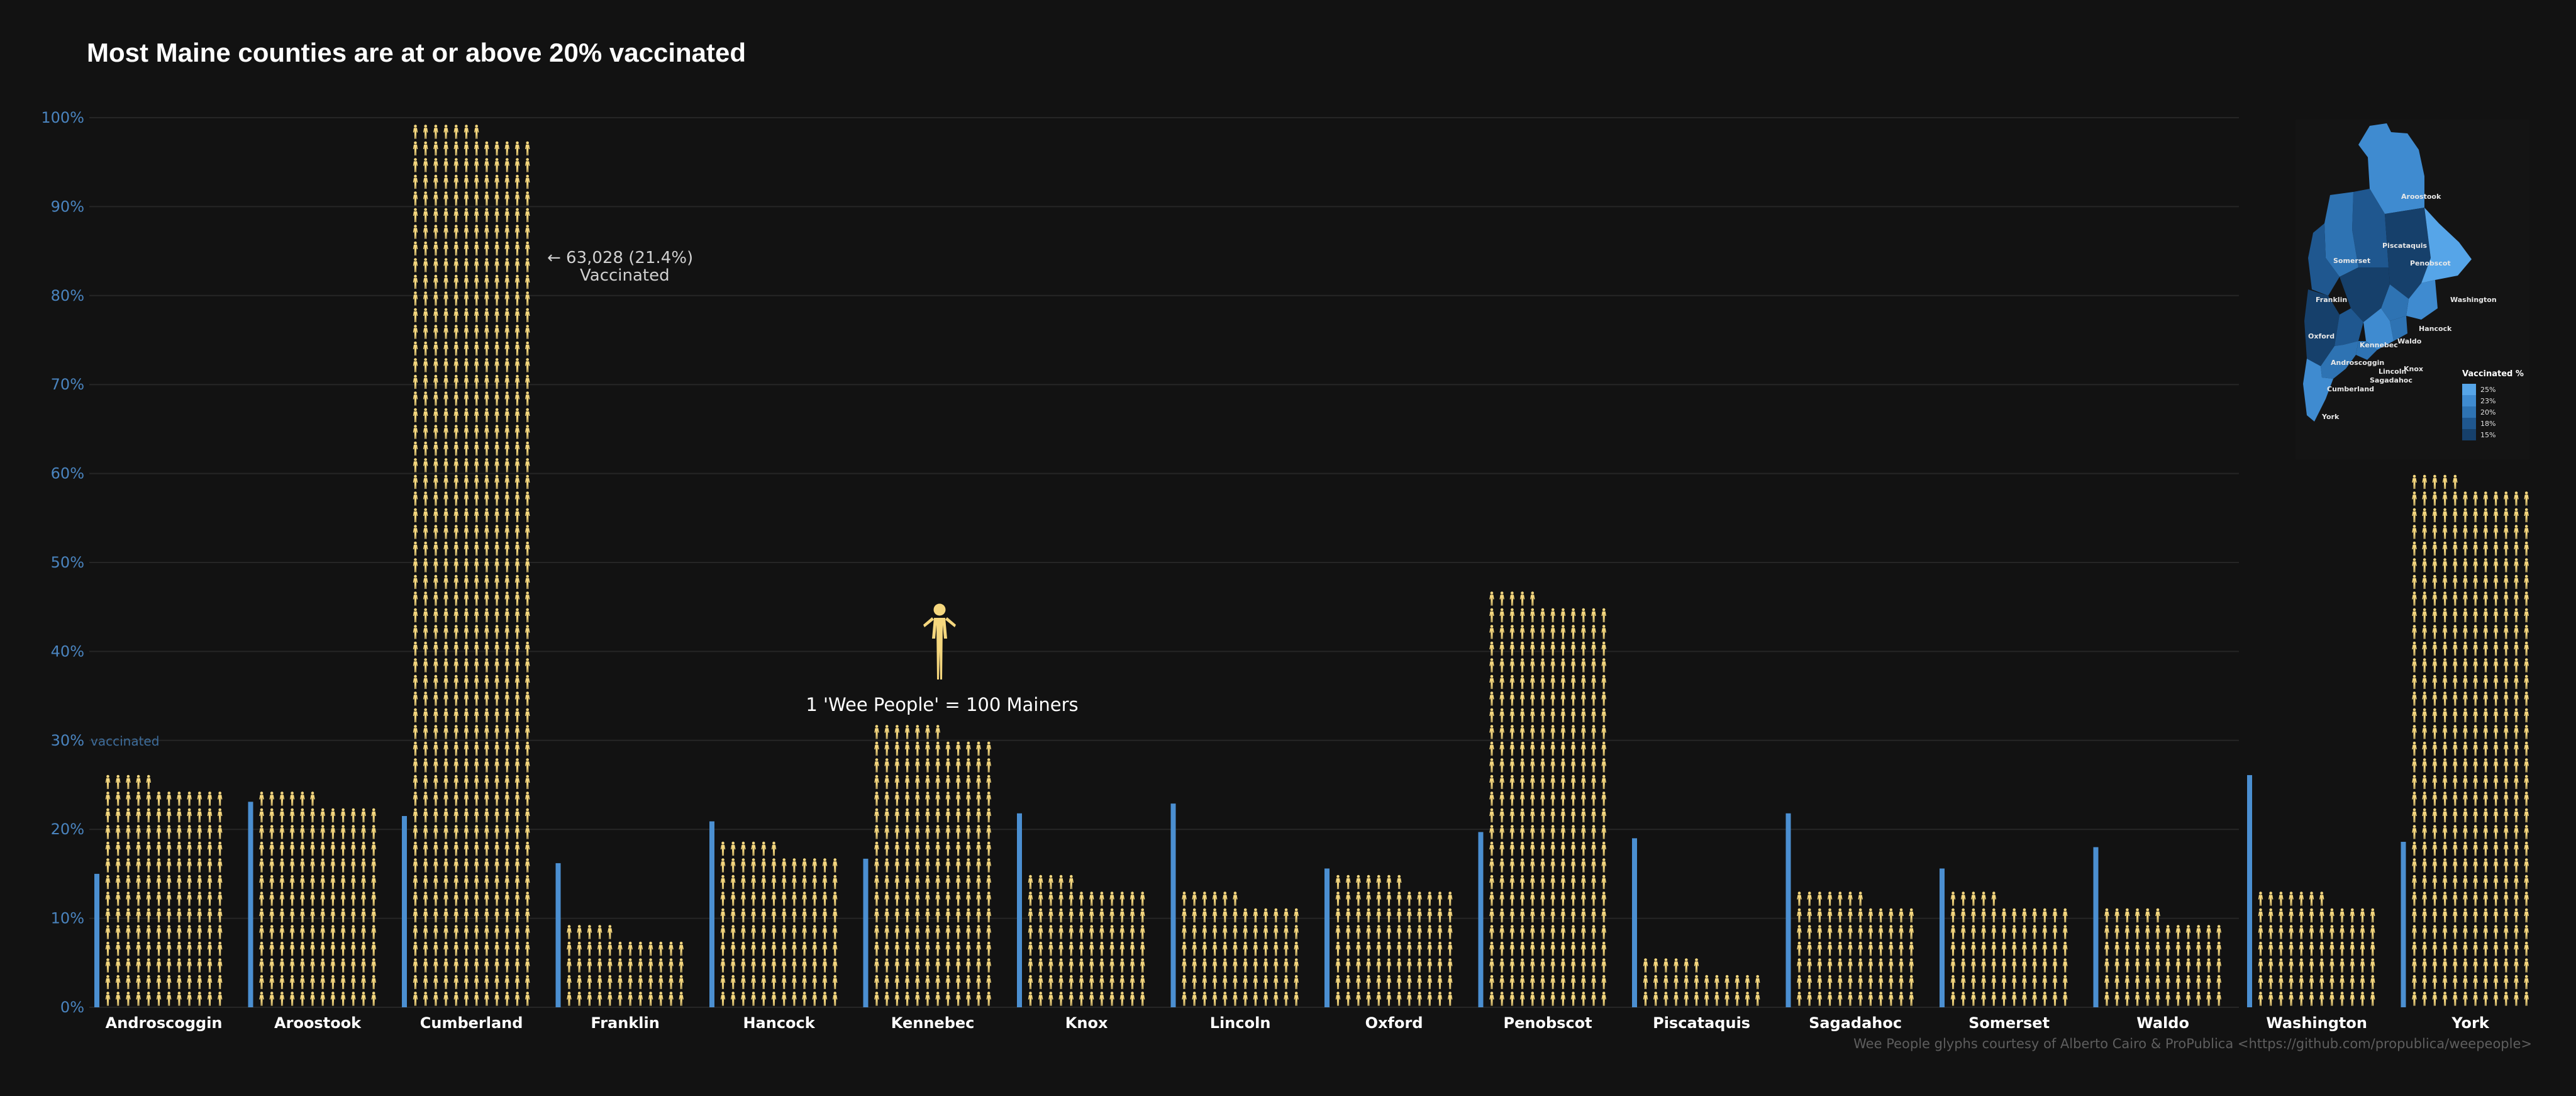 The image size is (2576, 1096). I want to click on category-label: Hancock, so click(779, 1023).